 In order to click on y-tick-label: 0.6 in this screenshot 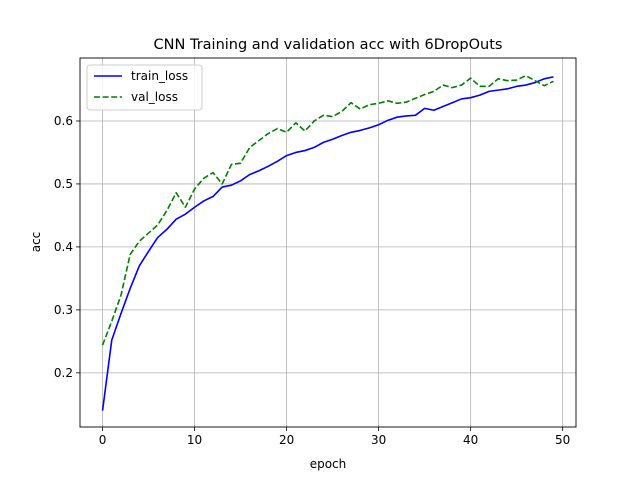, I will do `click(63, 121)`.